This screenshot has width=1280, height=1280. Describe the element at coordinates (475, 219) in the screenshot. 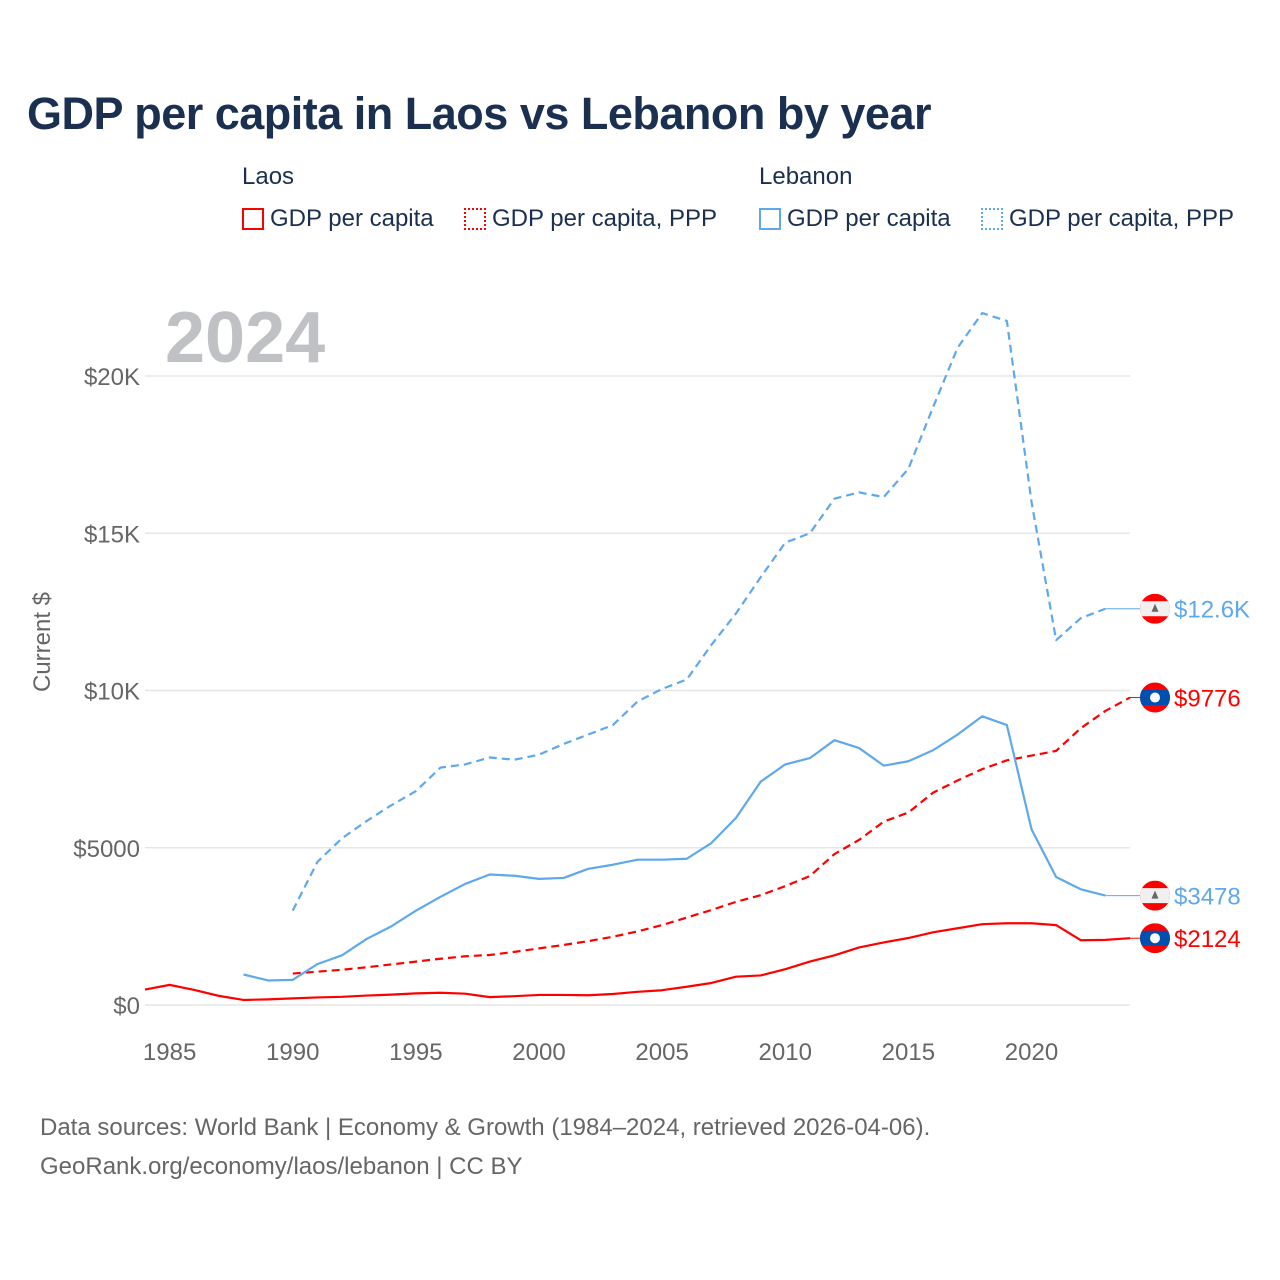

I see `legend-swatch-dotted-red` at that location.